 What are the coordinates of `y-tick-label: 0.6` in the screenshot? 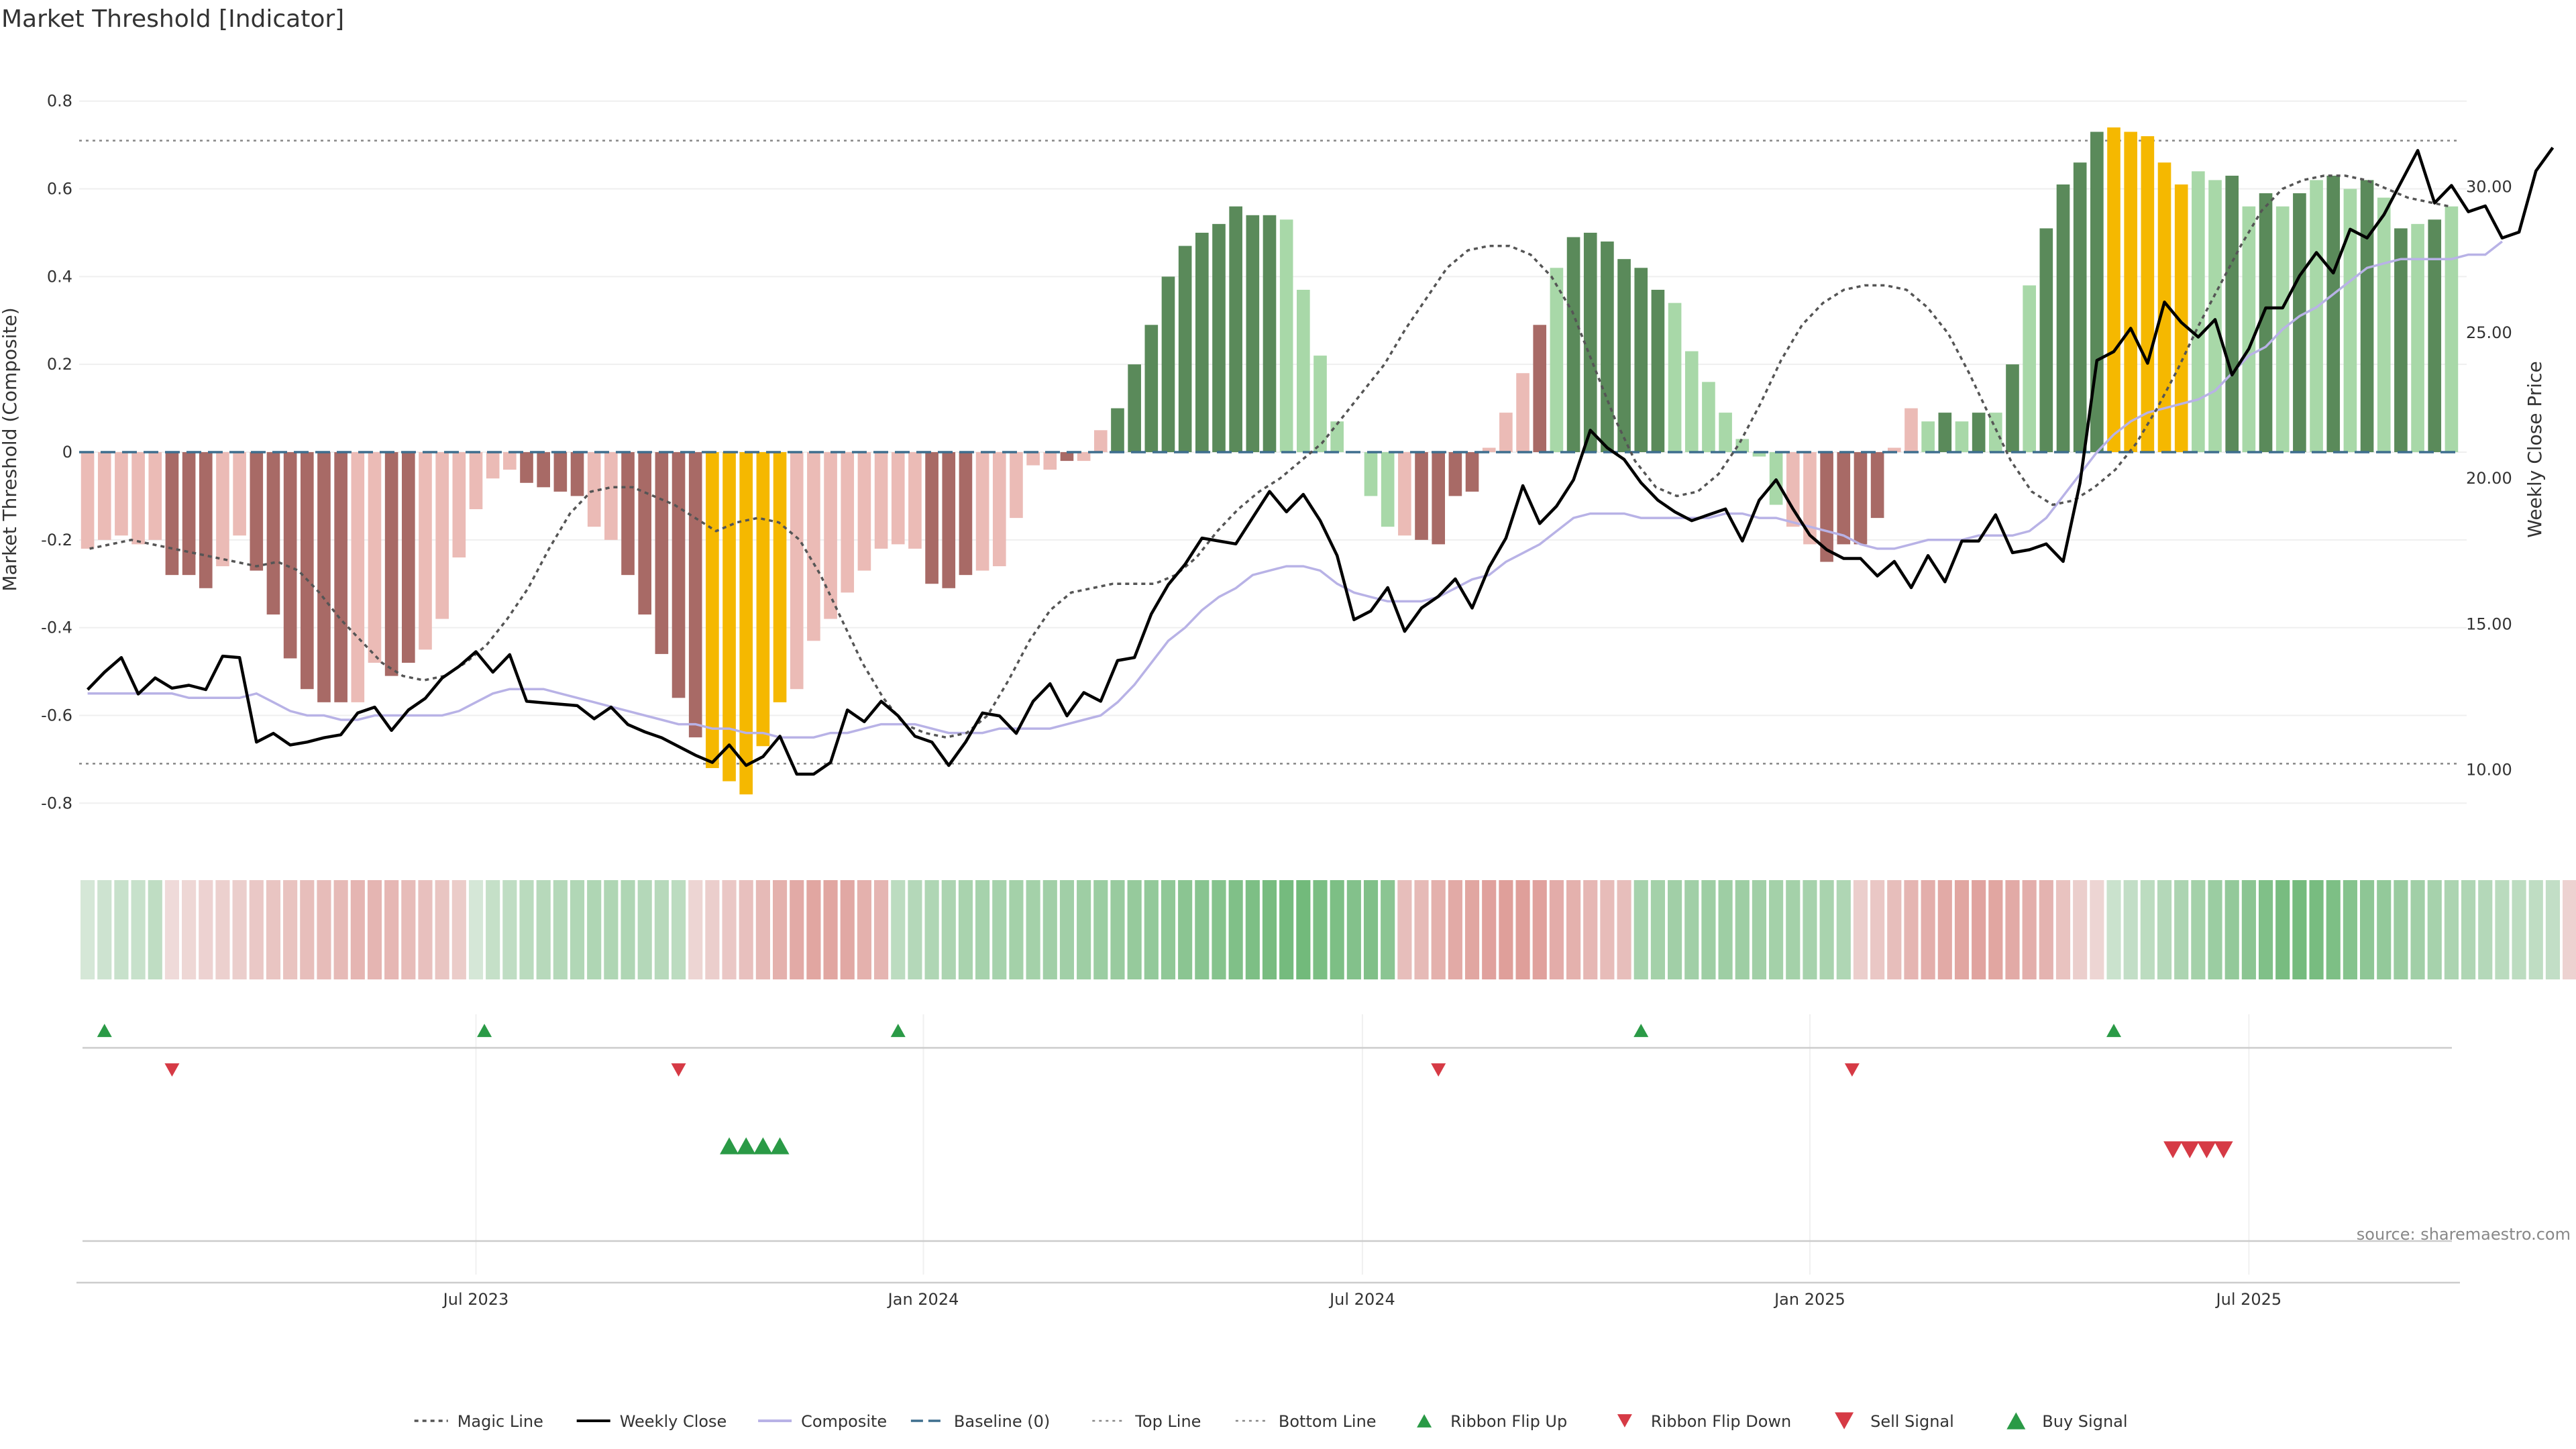 It's located at (59, 189).